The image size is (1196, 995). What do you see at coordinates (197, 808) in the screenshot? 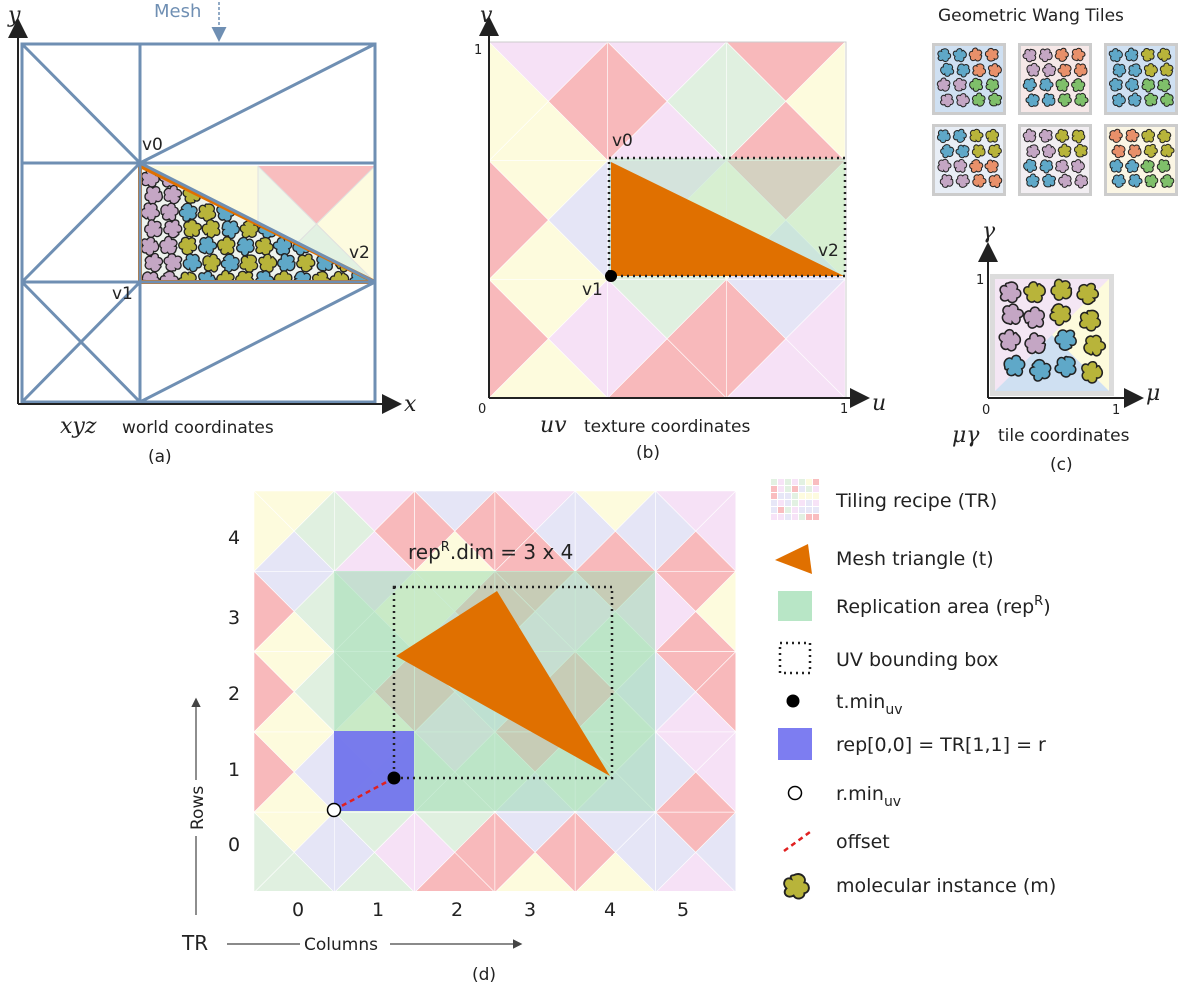
I see `rows-label-bg` at bounding box center [197, 808].